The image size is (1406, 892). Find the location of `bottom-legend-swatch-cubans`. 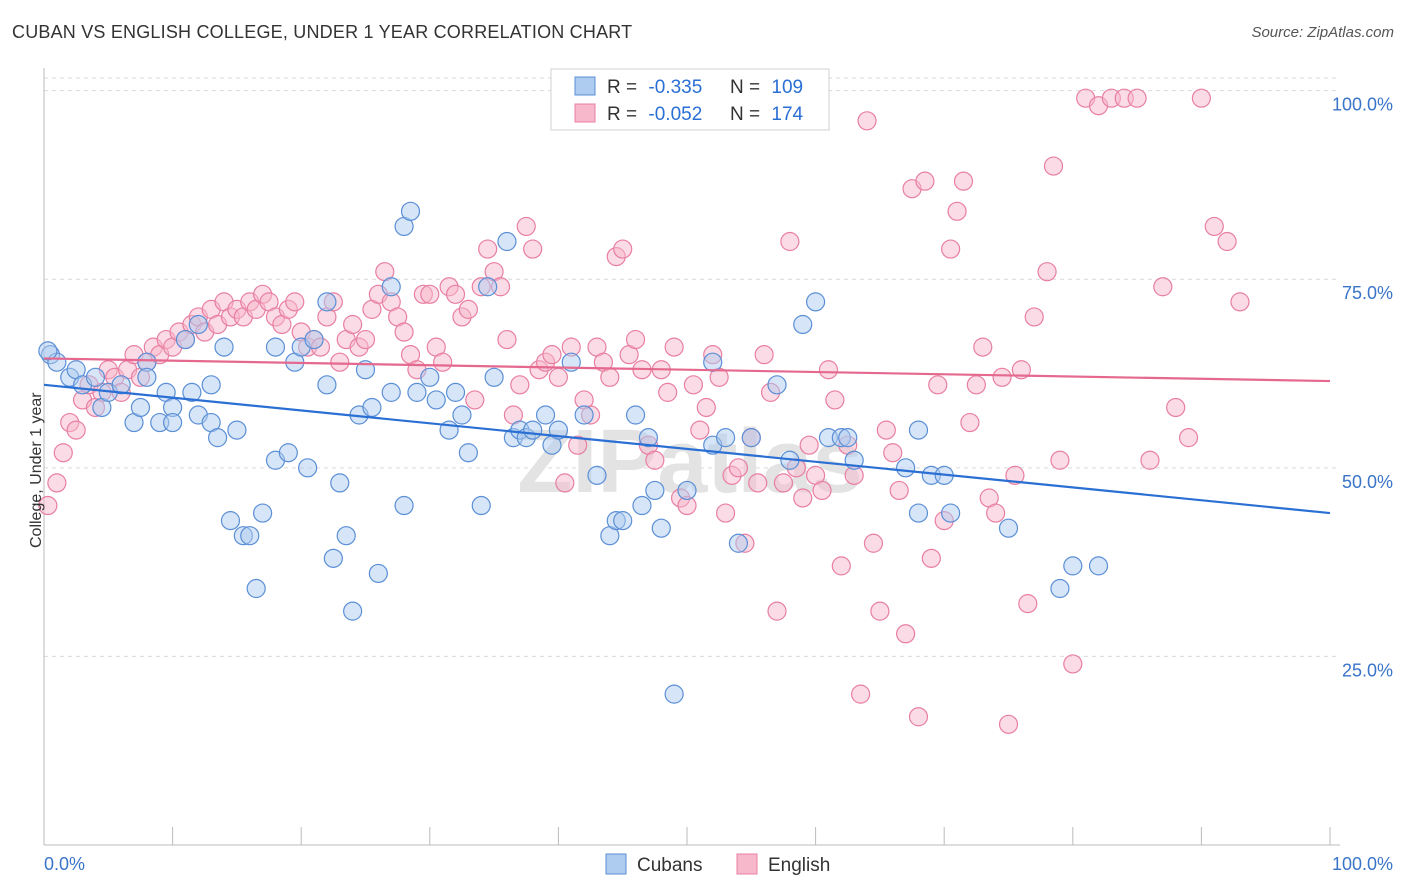

bottom-legend-swatch-cubans is located at coordinates (616, 864).